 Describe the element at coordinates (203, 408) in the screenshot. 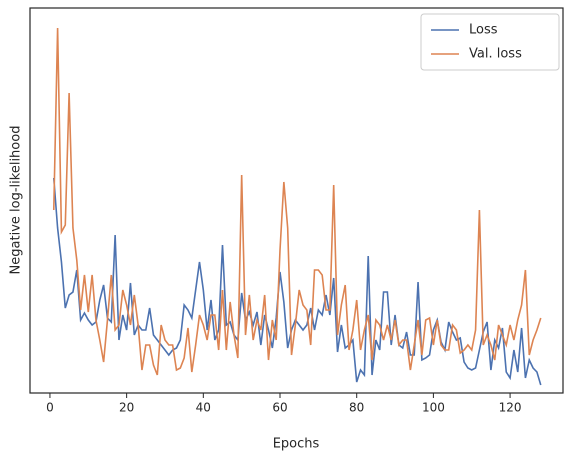

I see `x-tick-label: 40` at that location.